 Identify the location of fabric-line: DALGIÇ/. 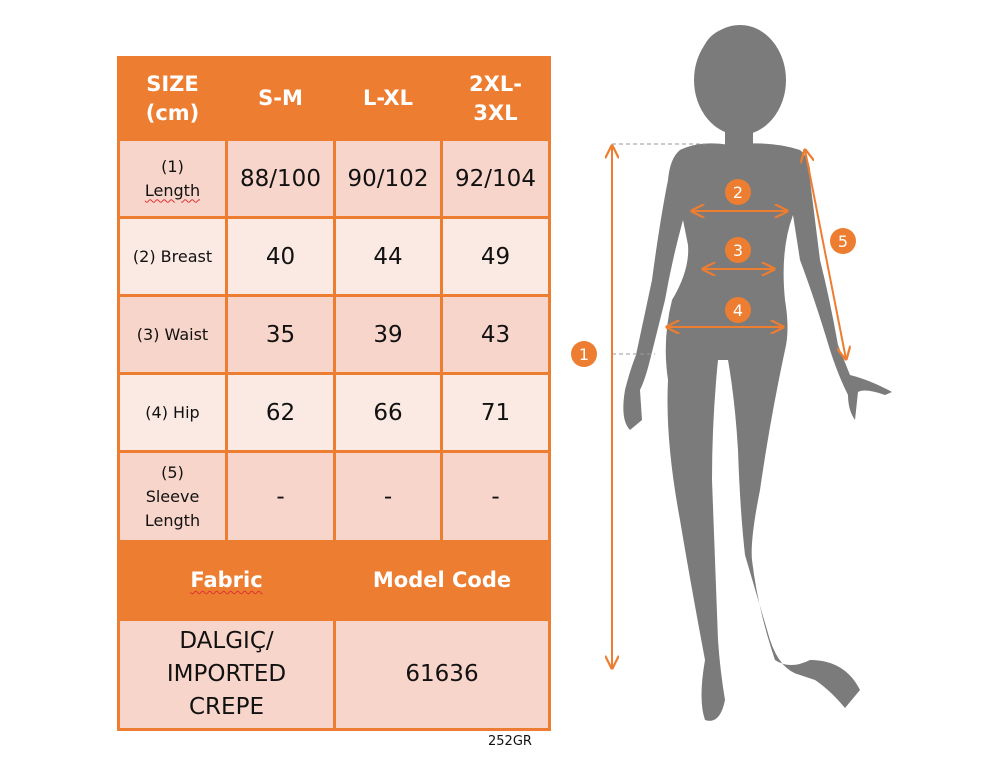
(226, 641).